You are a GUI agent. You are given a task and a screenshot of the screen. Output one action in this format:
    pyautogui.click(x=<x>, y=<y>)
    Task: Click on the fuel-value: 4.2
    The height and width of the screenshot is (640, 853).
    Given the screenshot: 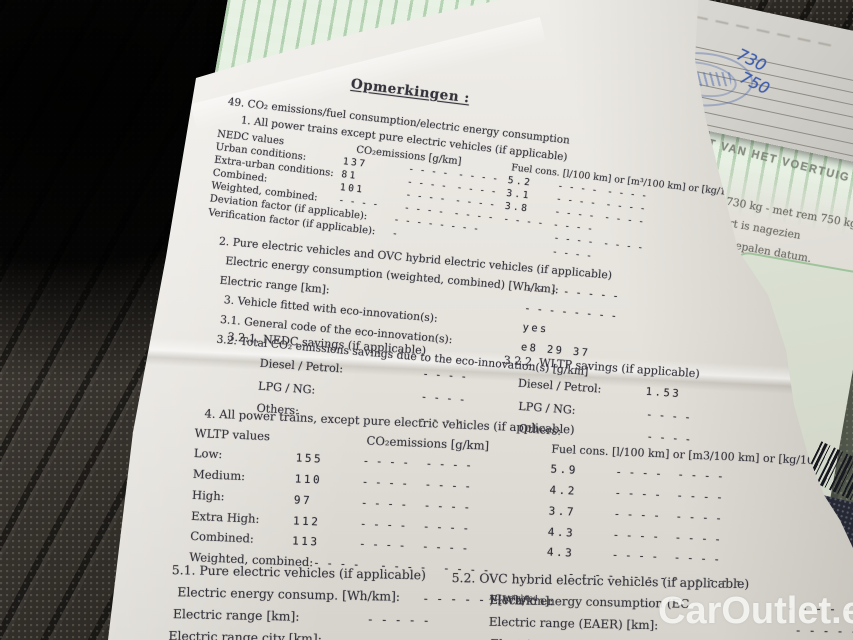 What is the action you would take?
    pyautogui.click(x=563, y=490)
    